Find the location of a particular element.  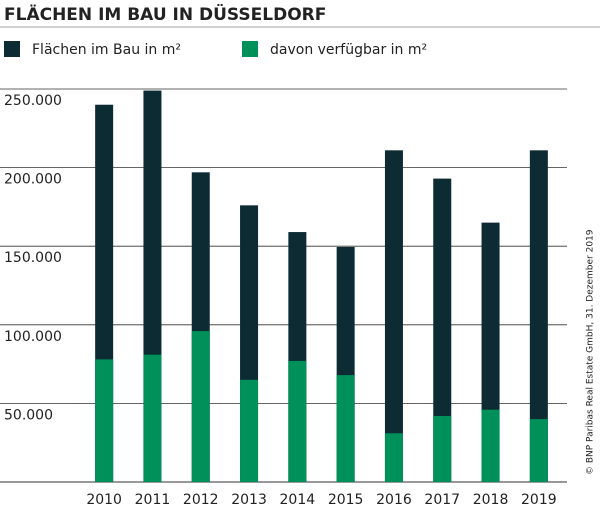

x-tick-label: 2015 is located at coordinates (346, 500).